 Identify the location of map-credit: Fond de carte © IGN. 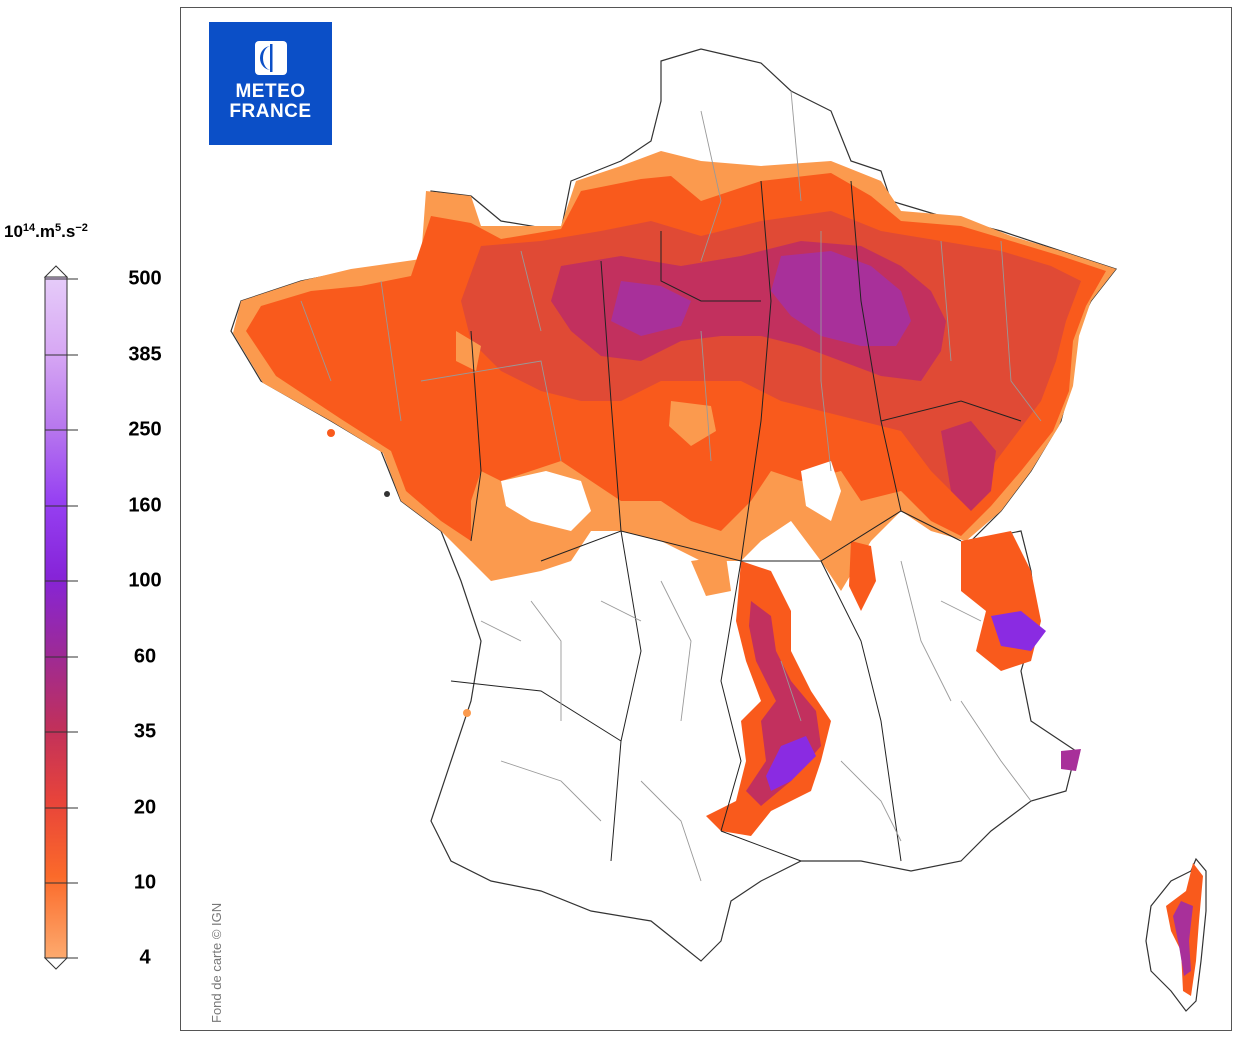
(216, 962).